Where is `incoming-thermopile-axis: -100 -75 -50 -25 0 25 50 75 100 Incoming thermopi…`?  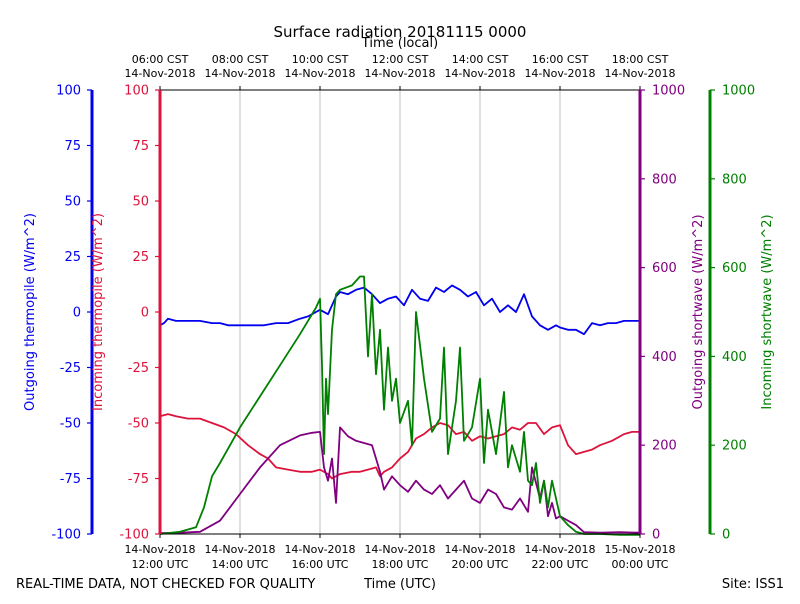 incoming-thermopile-axis: -100 -75 -50 -25 0 25 50 75 100 Incoming thermopi… is located at coordinates (126, 313).